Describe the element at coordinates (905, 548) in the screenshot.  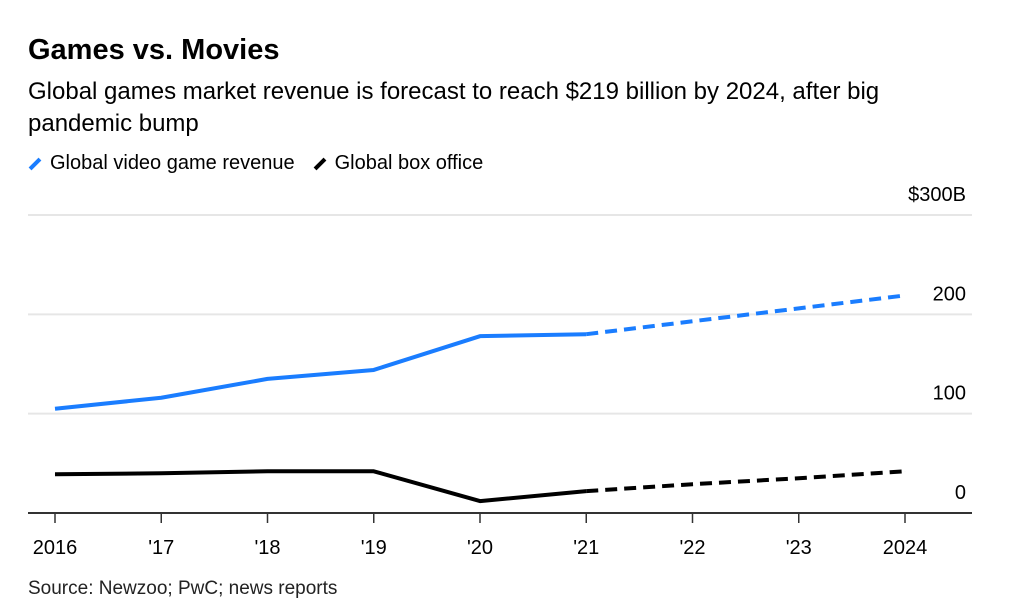
I see `x-tick-label: 2024` at that location.